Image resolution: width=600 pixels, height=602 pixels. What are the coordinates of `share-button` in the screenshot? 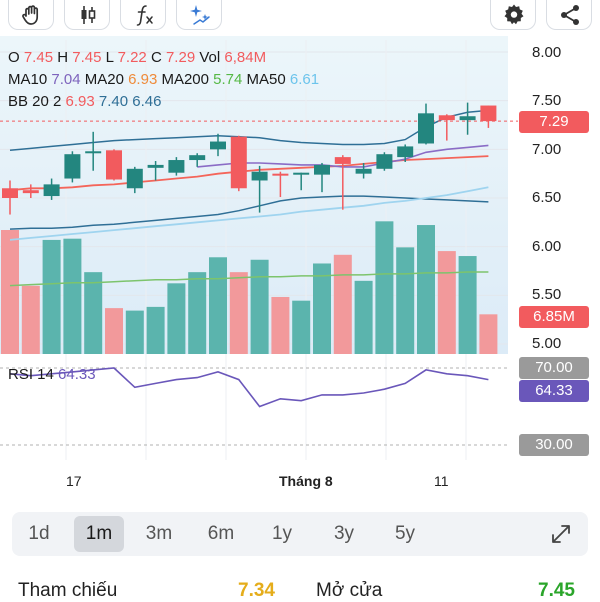 It's located at (569, 15).